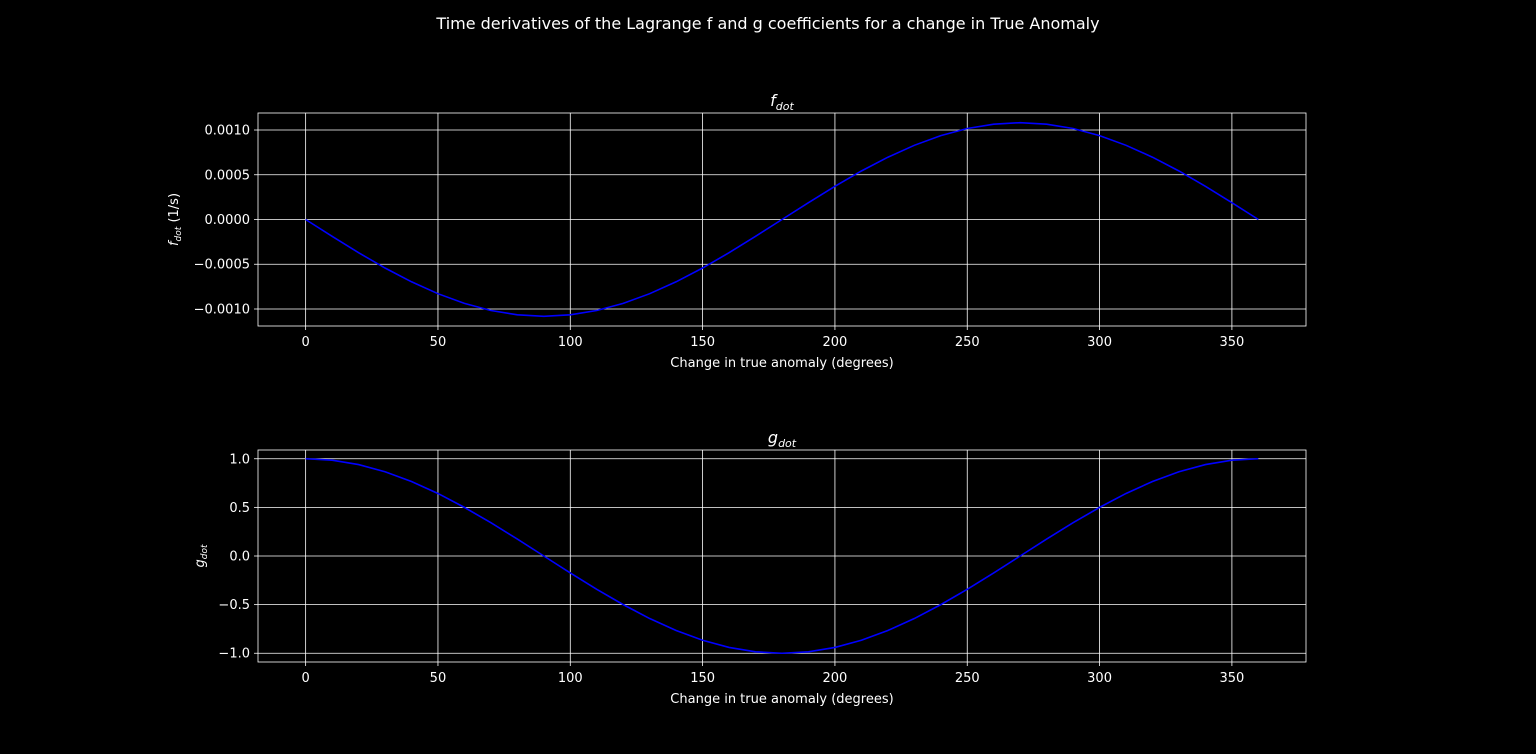  What do you see at coordinates (234, 654) in the screenshot?
I see `gdot-ytick-label: −1.0` at bounding box center [234, 654].